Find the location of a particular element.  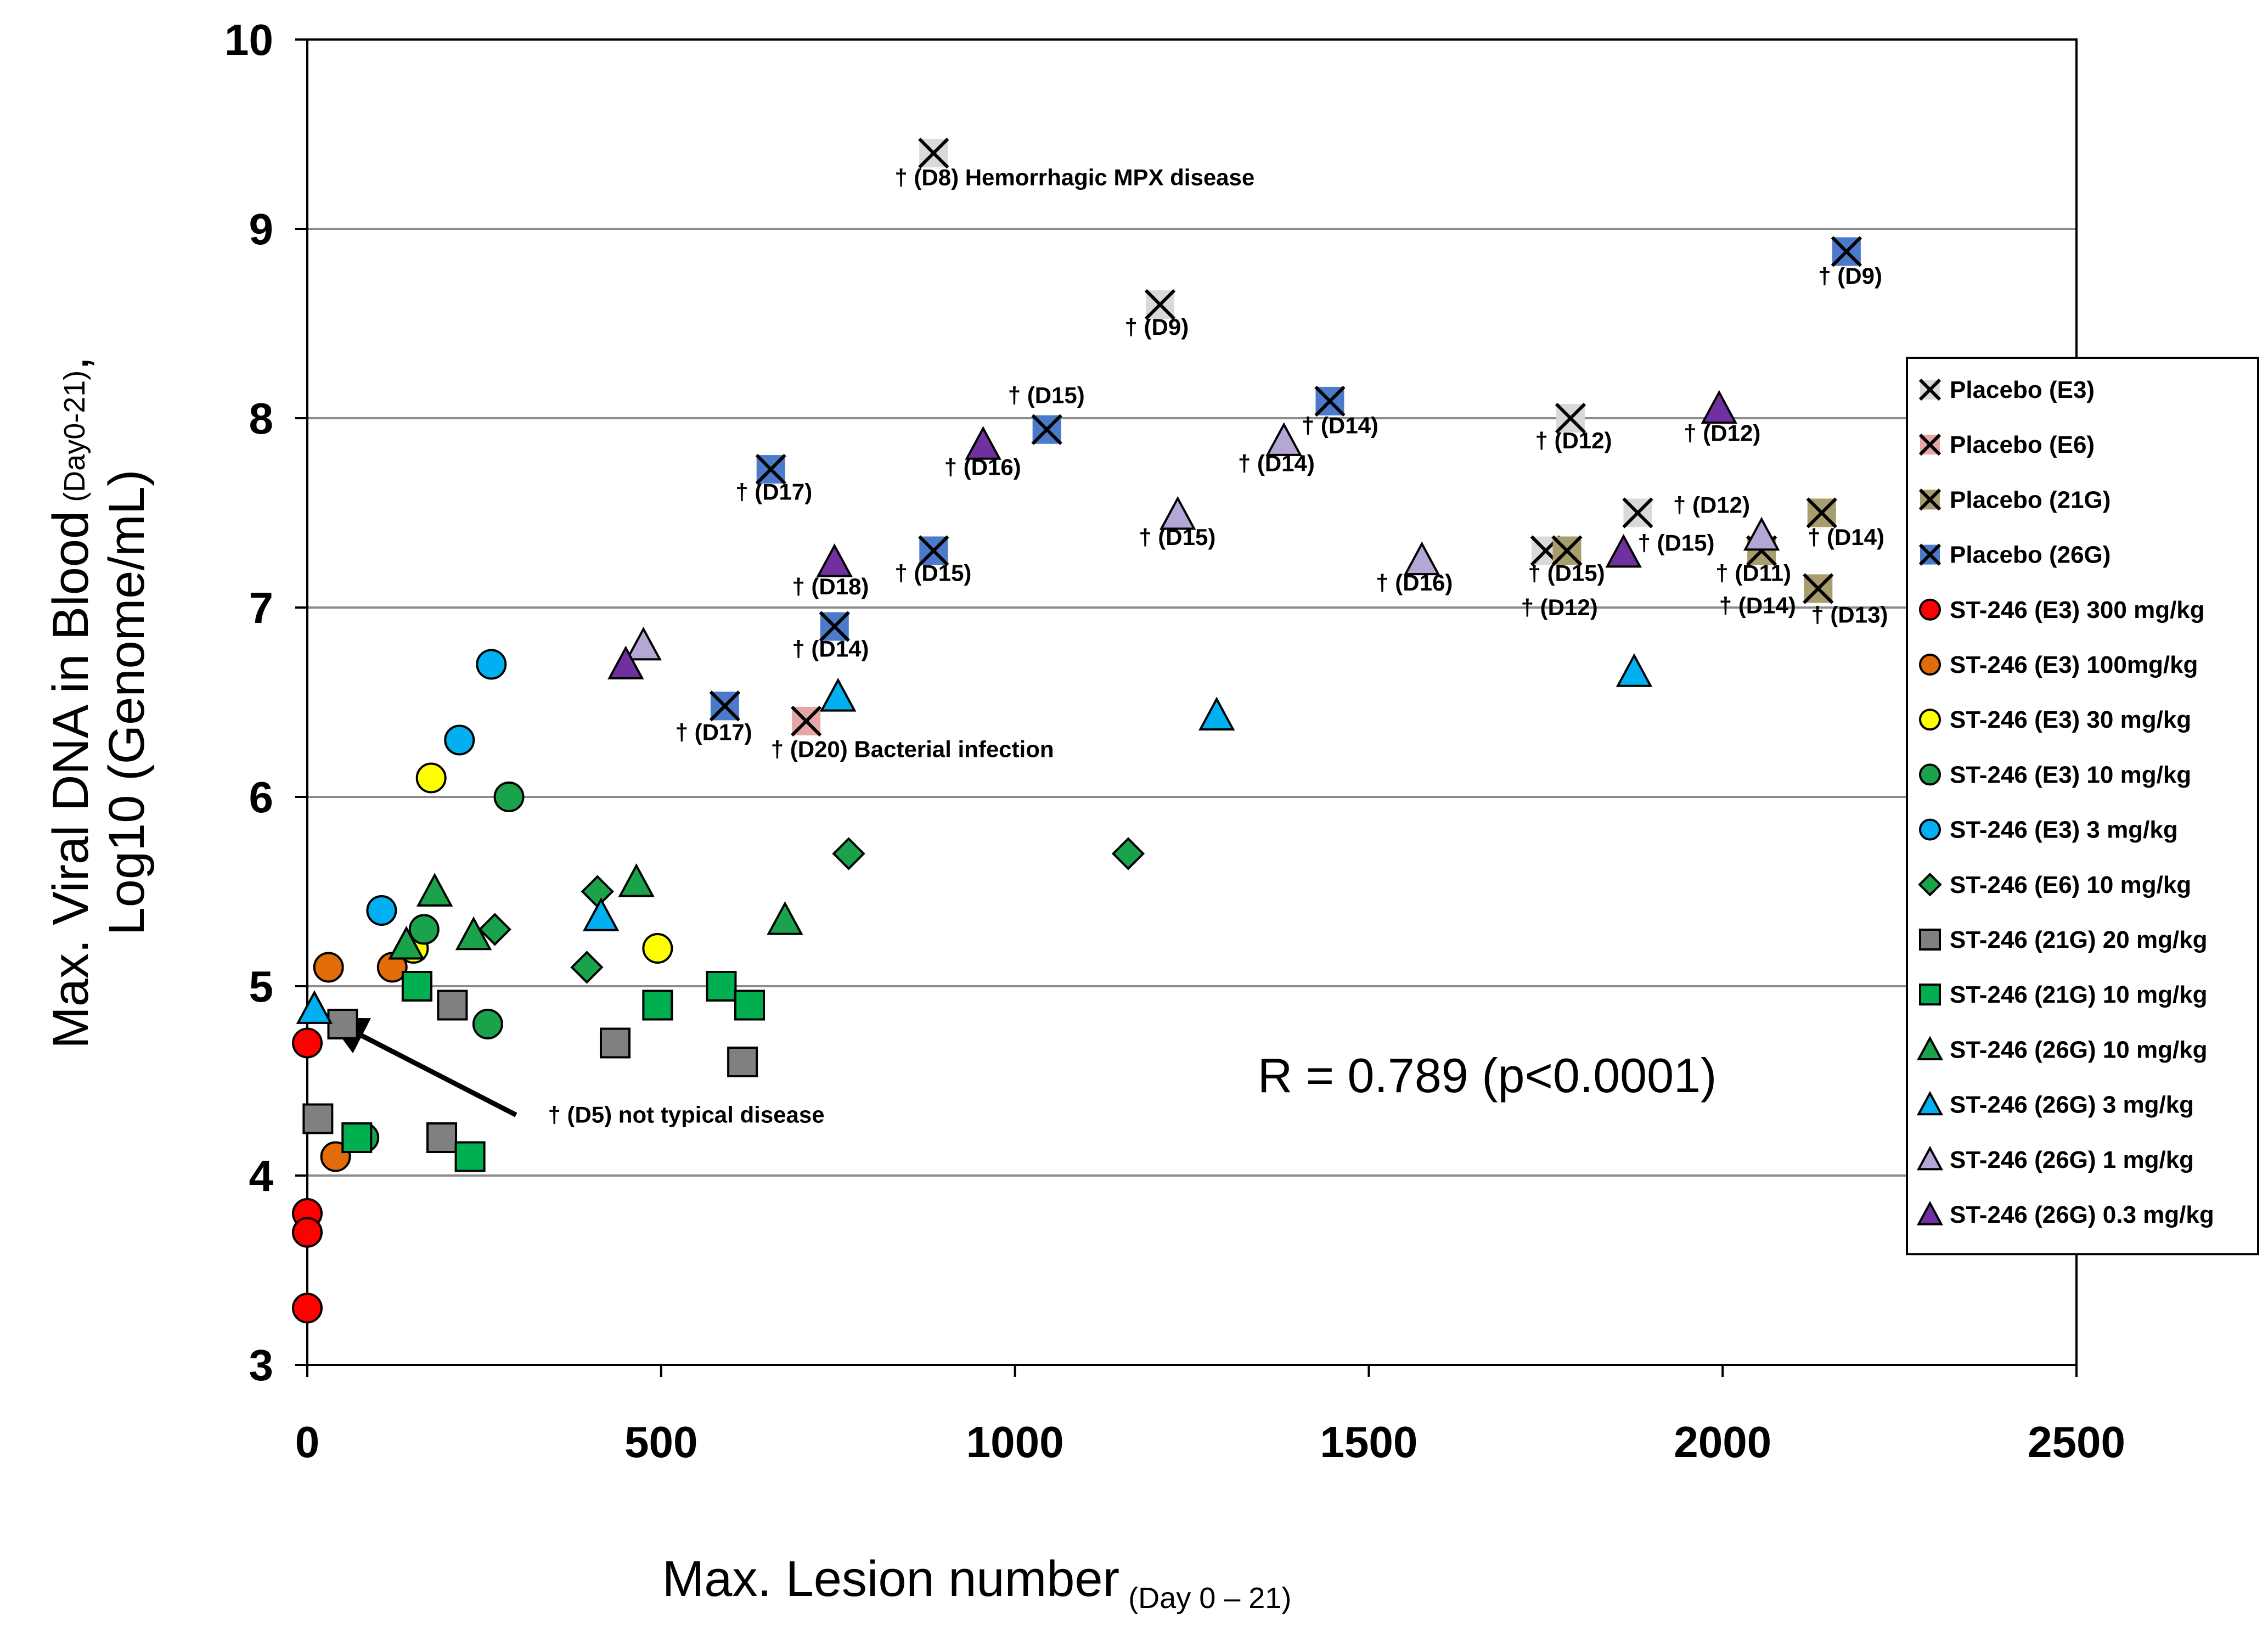

legend-label: ST-246 (E3) 100mg/kg is located at coordinates (2074, 665).